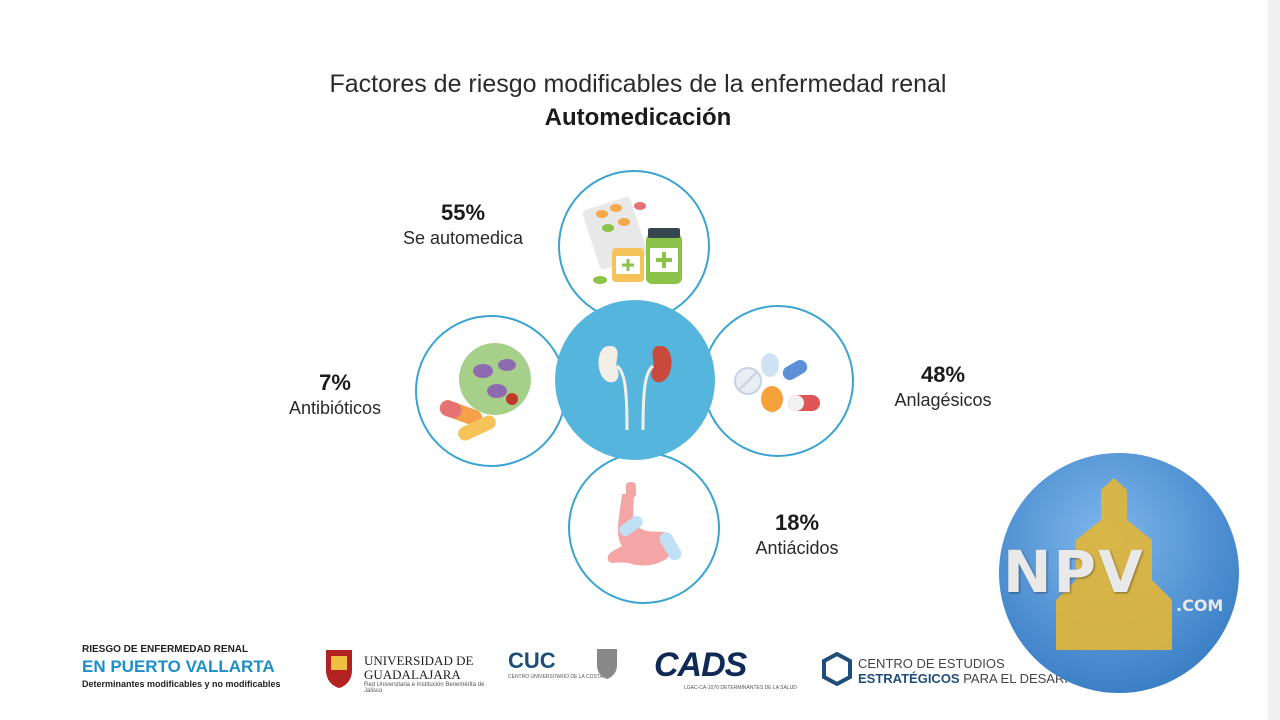 This screenshot has width=1280, height=720. I want to click on stat-percent: 48%, so click(943, 374).